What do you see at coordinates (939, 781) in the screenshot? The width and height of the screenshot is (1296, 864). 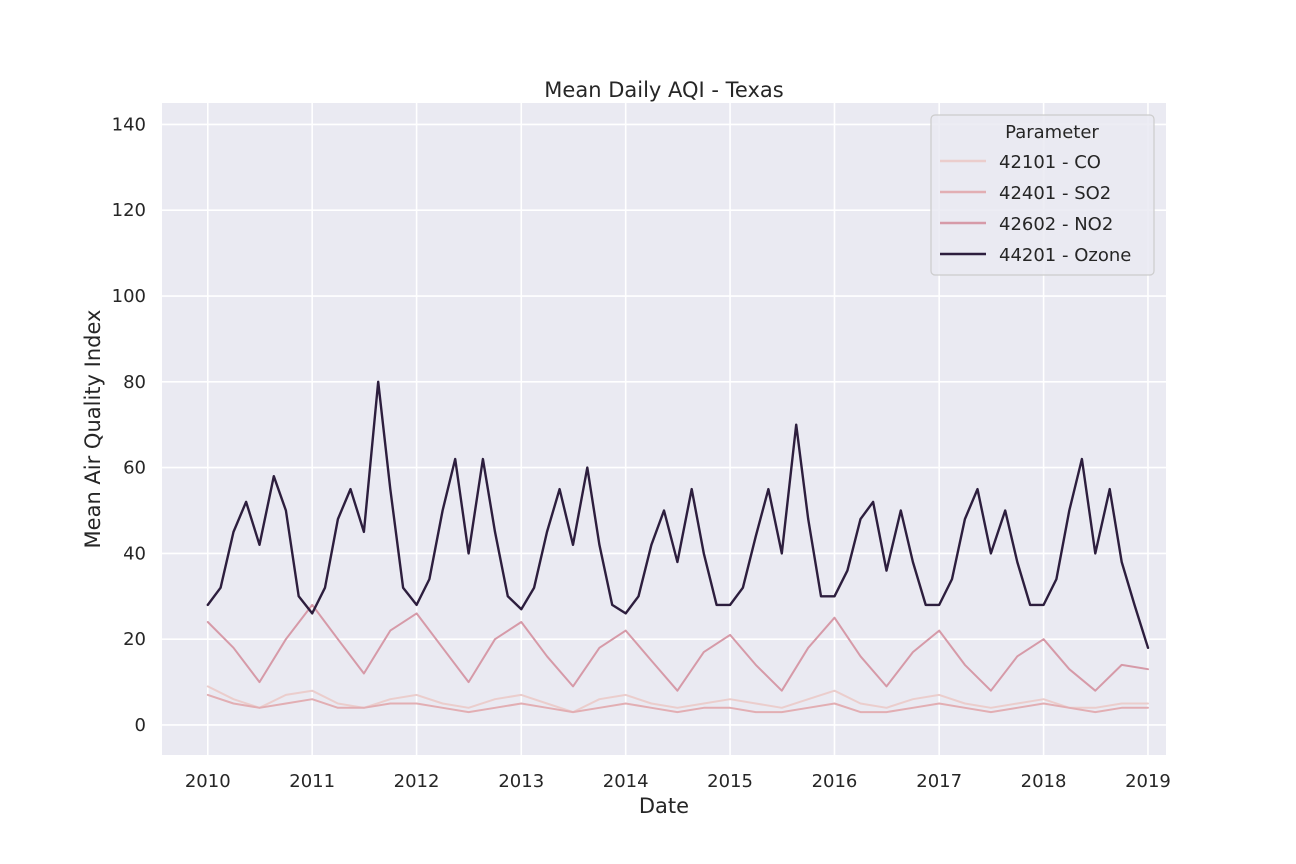 I see `x-tick-label: 2017` at bounding box center [939, 781].